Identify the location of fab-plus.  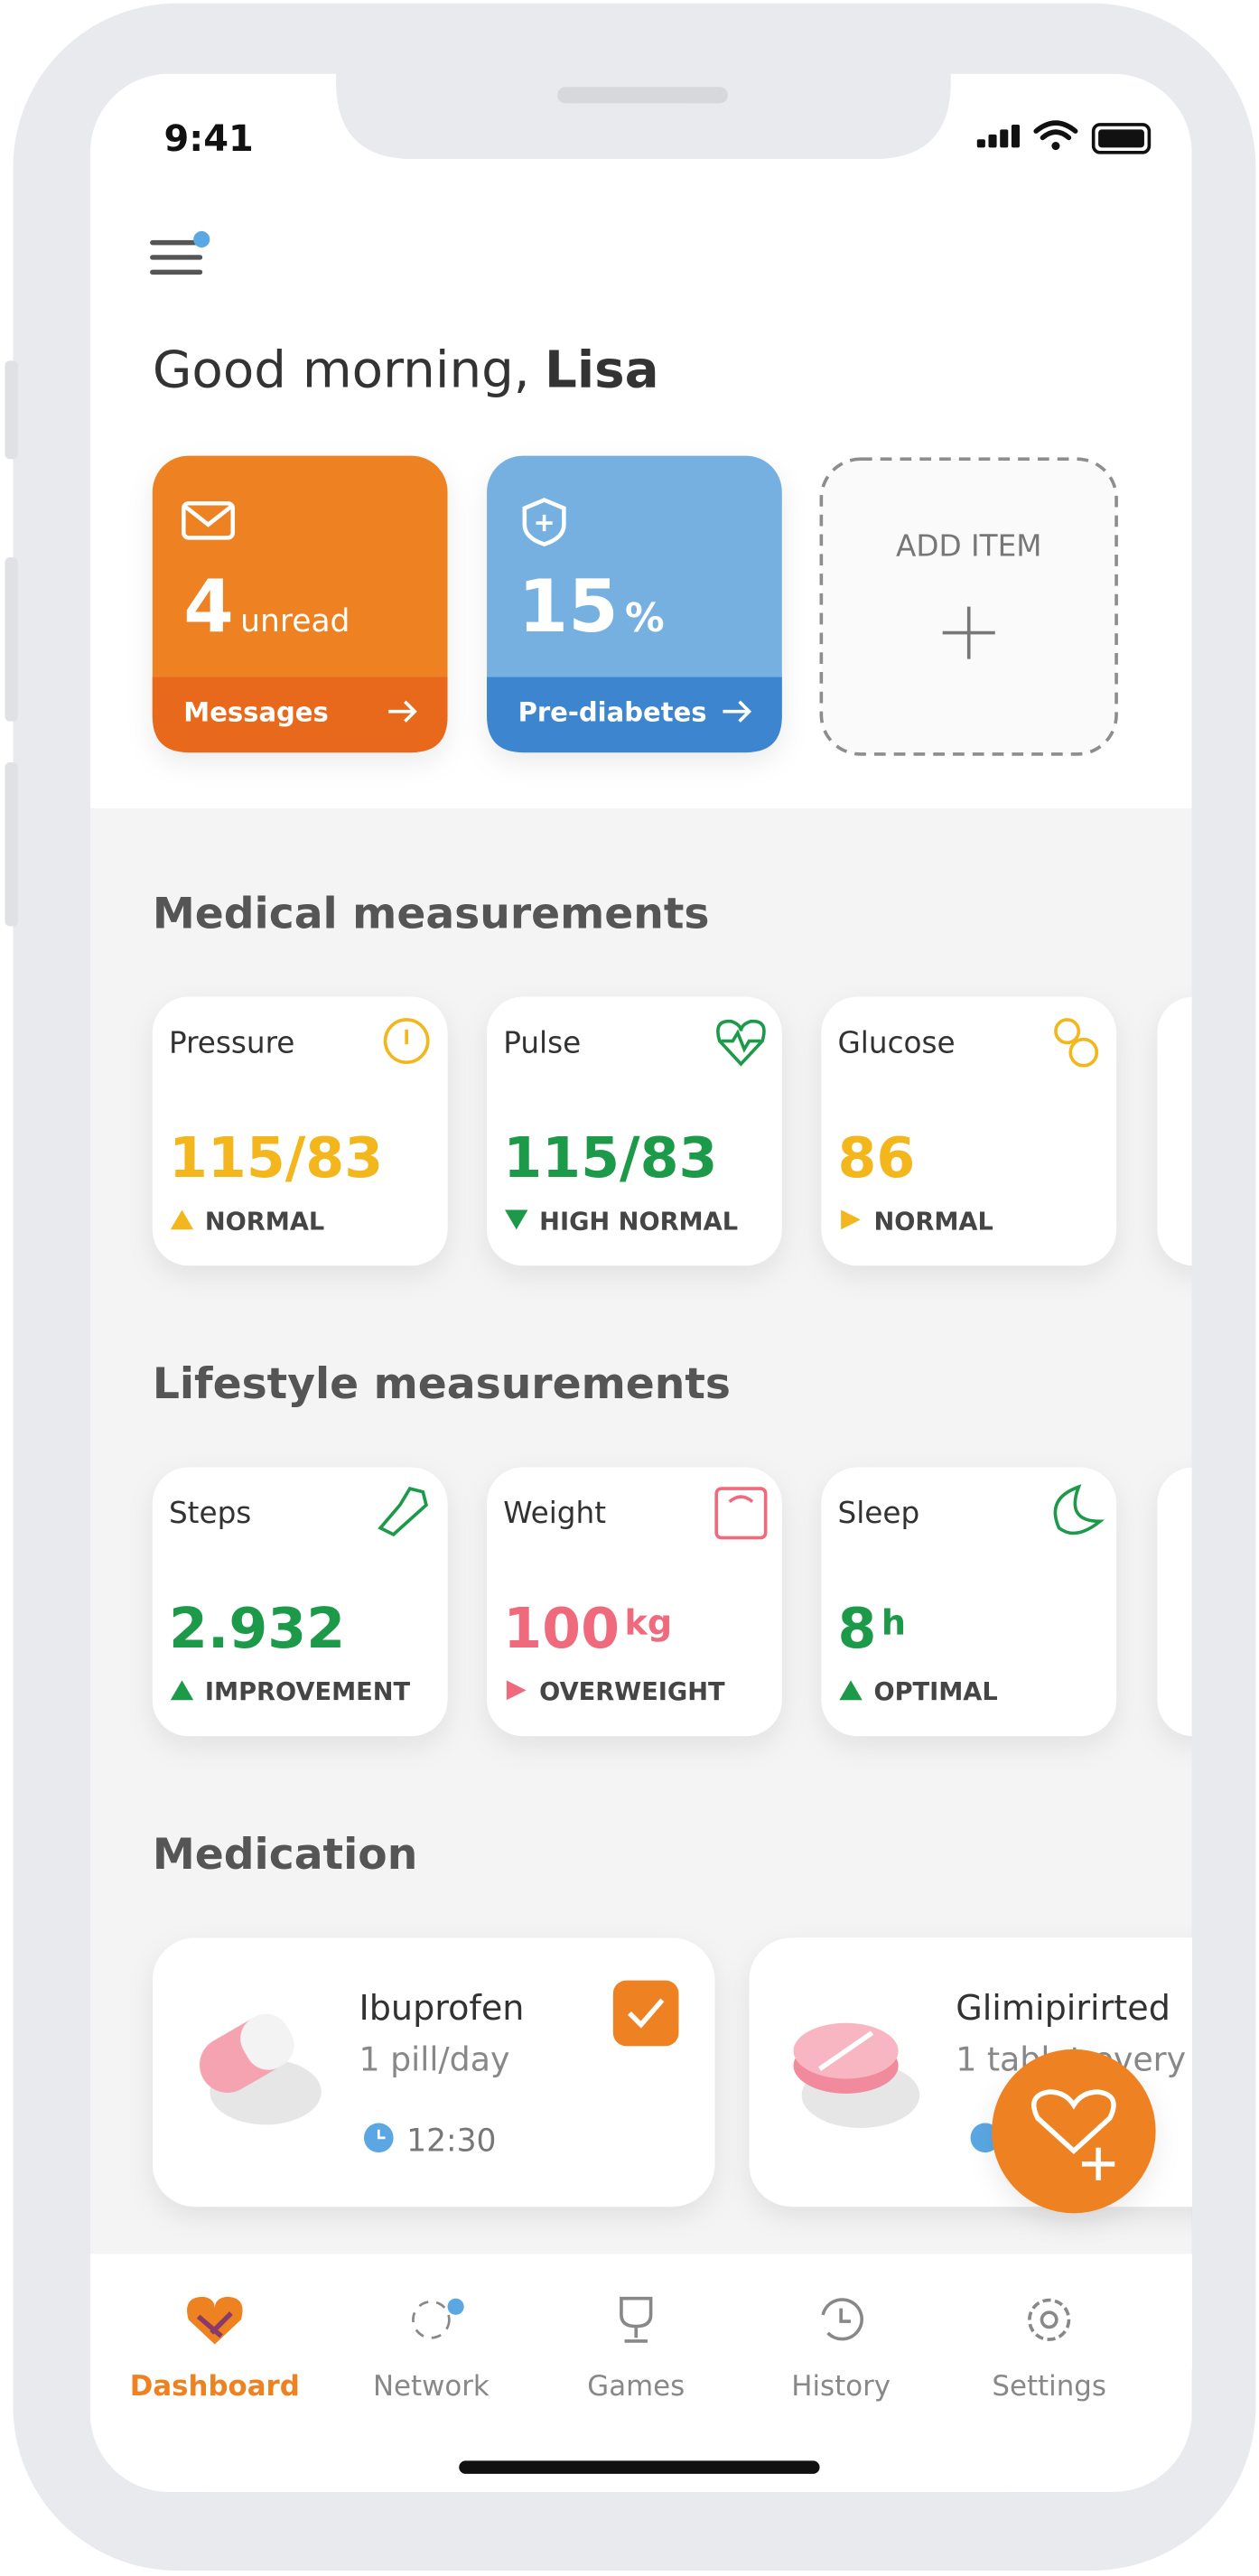
(1098, 2164).